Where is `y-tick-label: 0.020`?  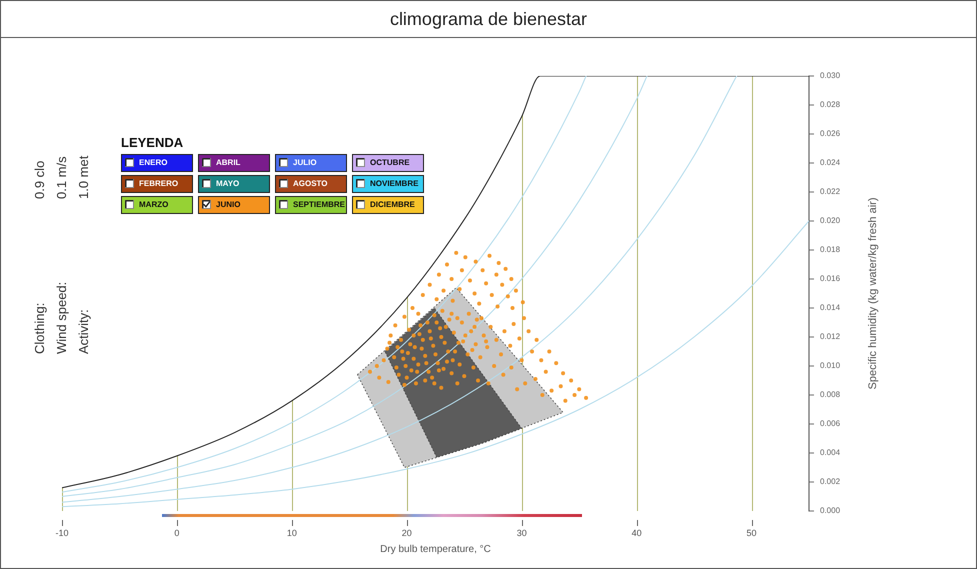 y-tick-label: 0.020 is located at coordinates (830, 221).